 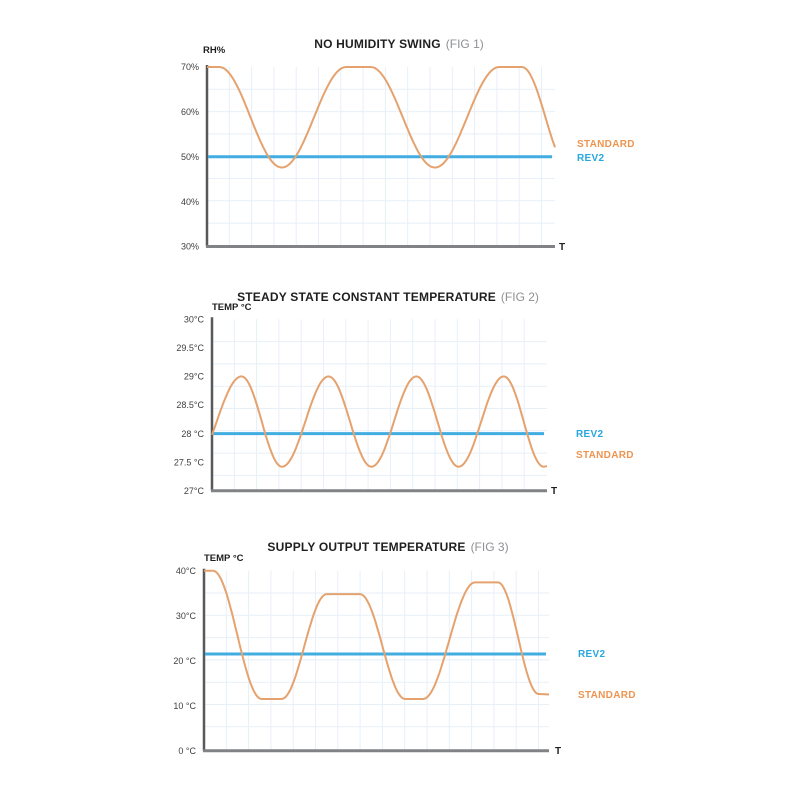 I want to click on plot-area-fig1: 70% 60% 50% 40% 30%, so click(x=368, y=157).